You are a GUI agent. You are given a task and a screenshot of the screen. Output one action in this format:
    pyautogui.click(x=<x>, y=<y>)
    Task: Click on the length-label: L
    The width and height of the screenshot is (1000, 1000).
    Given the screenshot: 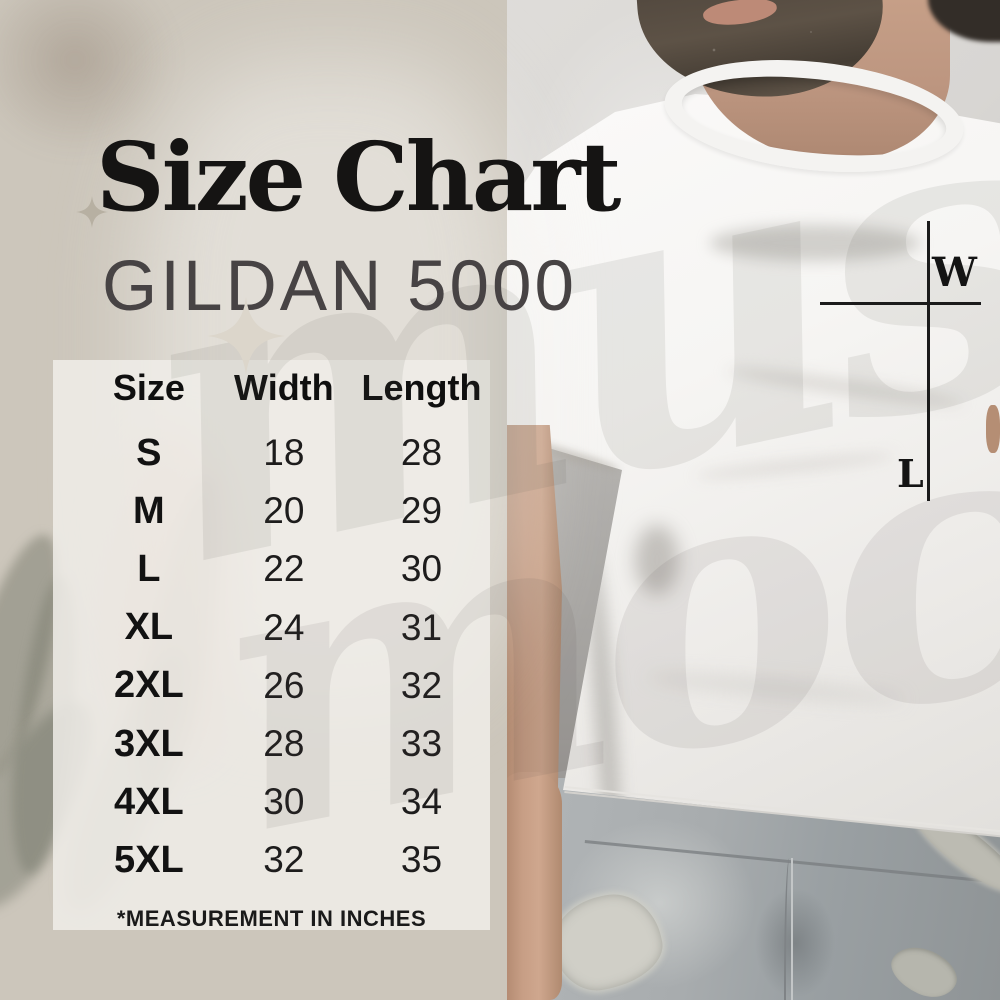 What is the action you would take?
    pyautogui.click(x=910, y=473)
    